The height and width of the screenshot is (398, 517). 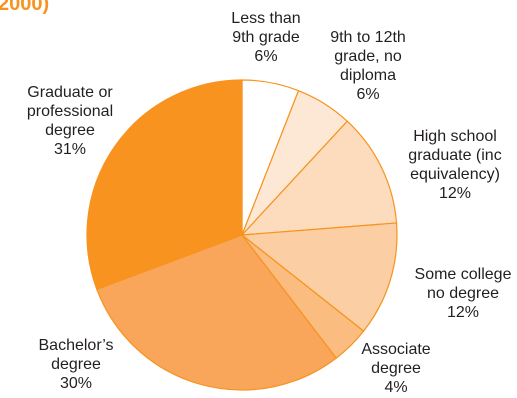 What do you see at coordinates (368, 66) in the screenshot?
I see `slice-label-2: 9th to 12th grade, no diploma 6%` at bounding box center [368, 66].